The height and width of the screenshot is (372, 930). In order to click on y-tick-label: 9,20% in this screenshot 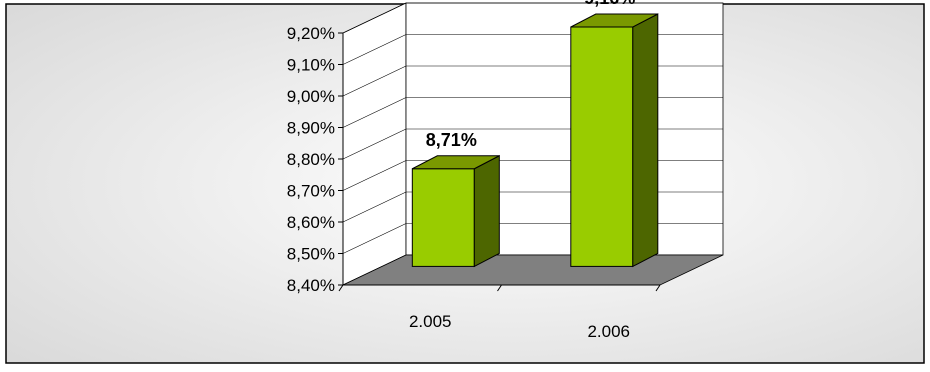, I will do `click(311, 33)`.